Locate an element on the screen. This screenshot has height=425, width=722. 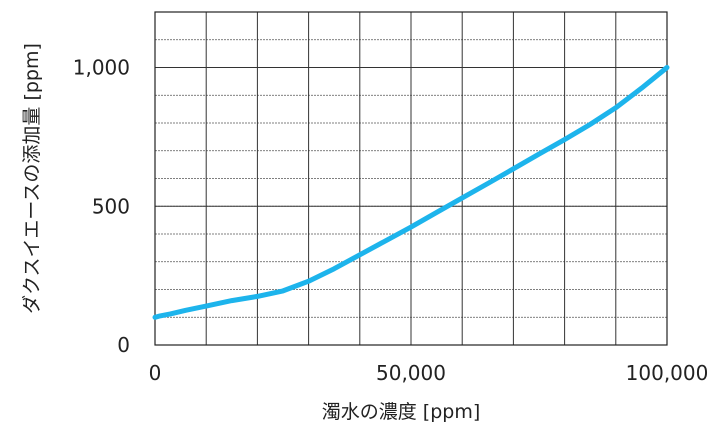
y-tick-label: 0 is located at coordinates (123, 345).